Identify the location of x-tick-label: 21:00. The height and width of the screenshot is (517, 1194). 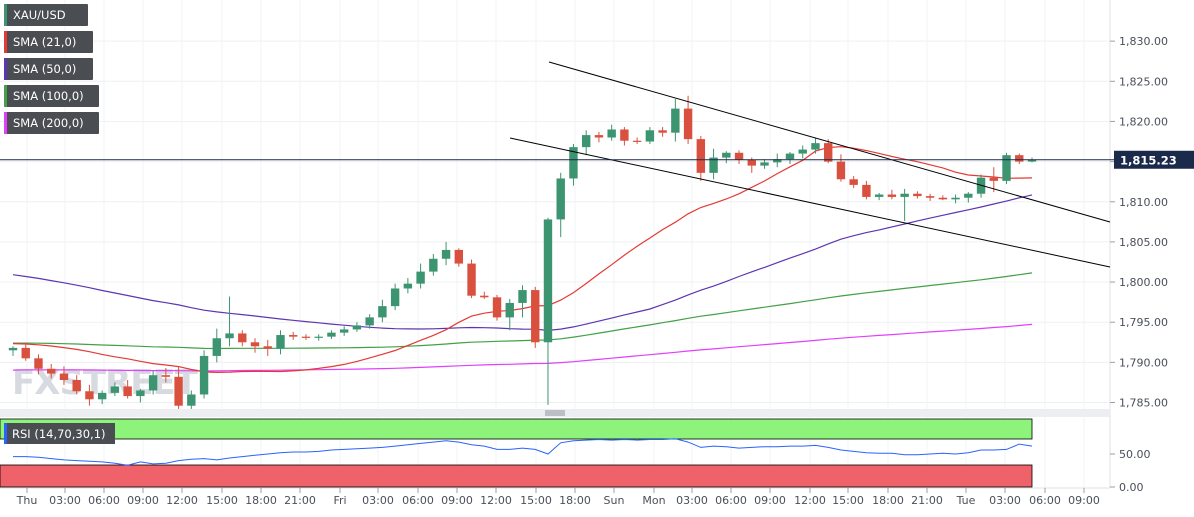
(927, 500).